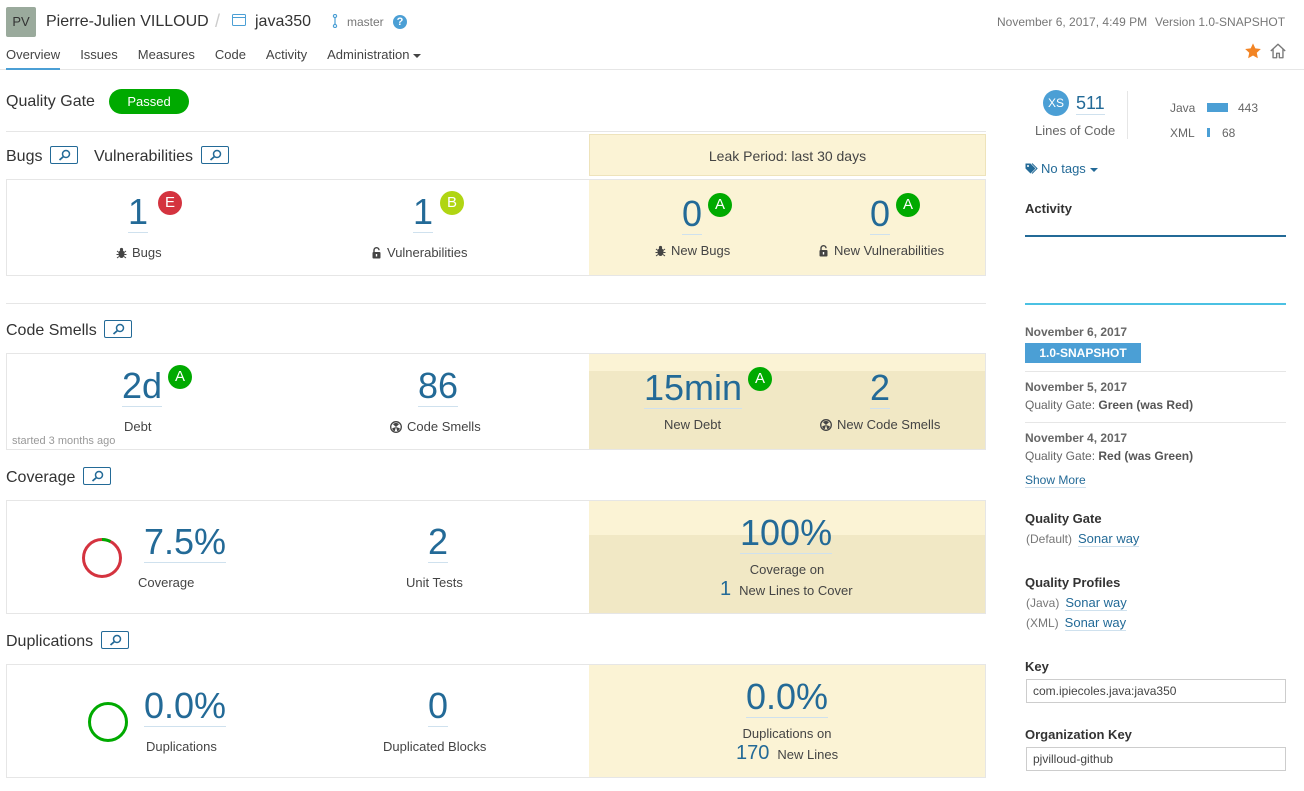  Describe the element at coordinates (787, 410) in the screenshot. I see `code-smells-leak-highlight` at that location.